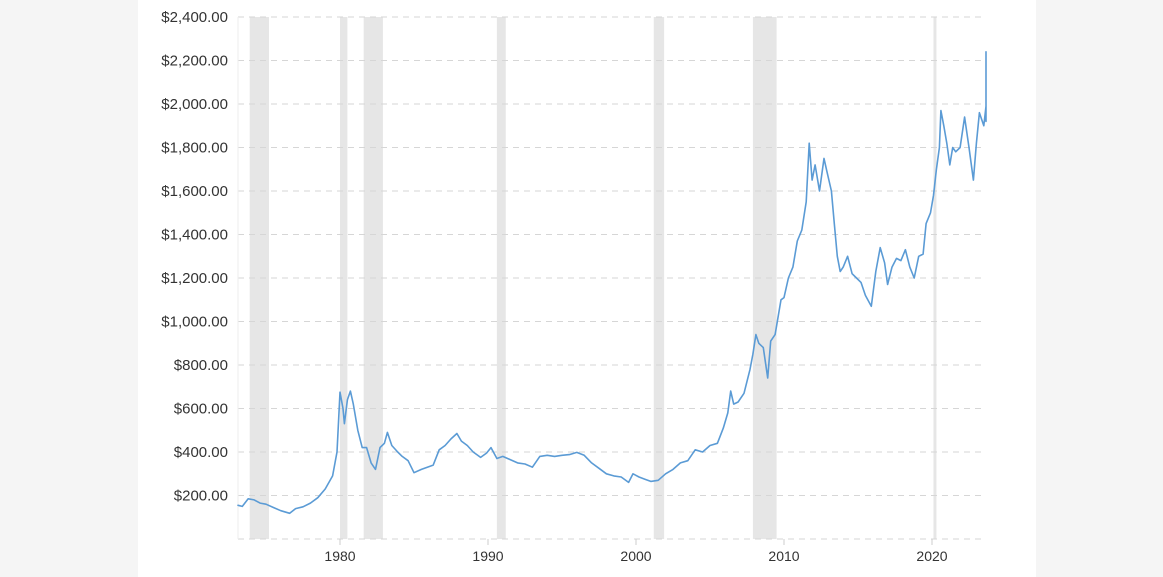  Describe the element at coordinates (931, 556) in the screenshot. I see `x-tick-label: 2020` at that location.